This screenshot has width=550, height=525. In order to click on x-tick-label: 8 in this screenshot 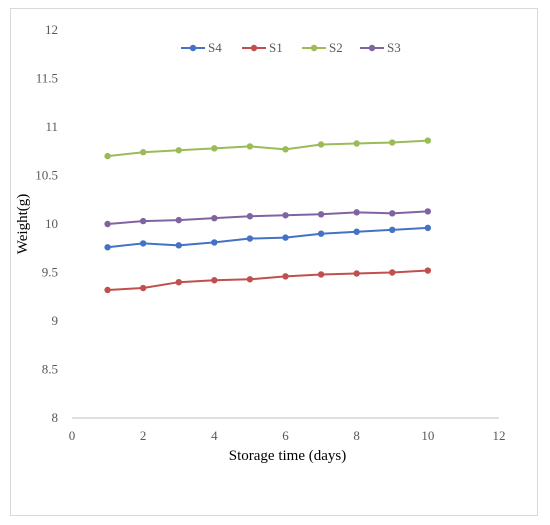, I will do `click(356, 435)`.